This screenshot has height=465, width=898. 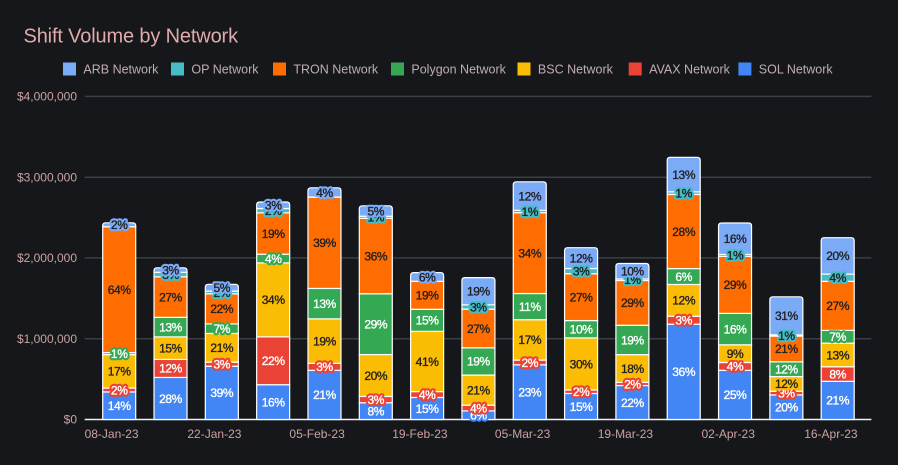 What do you see at coordinates (787, 316) in the screenshot?
I see `svg-text: 31%` at bounding box center [787, 316].